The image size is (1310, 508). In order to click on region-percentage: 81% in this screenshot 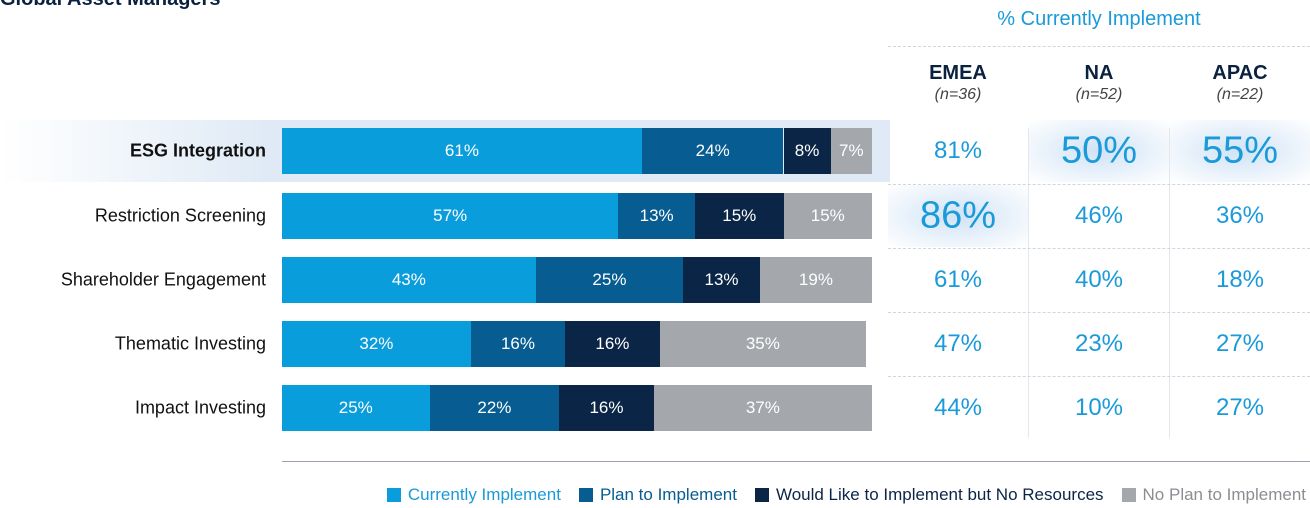, I will do `click(958, 150)`.